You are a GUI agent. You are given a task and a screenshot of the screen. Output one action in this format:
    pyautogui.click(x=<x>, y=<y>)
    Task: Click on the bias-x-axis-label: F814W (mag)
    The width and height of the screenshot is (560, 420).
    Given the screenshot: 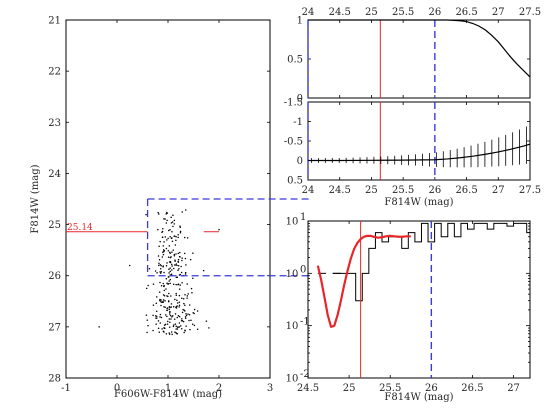 What is the action you would take?
    pyautogui.click(x=418, y=202)
    